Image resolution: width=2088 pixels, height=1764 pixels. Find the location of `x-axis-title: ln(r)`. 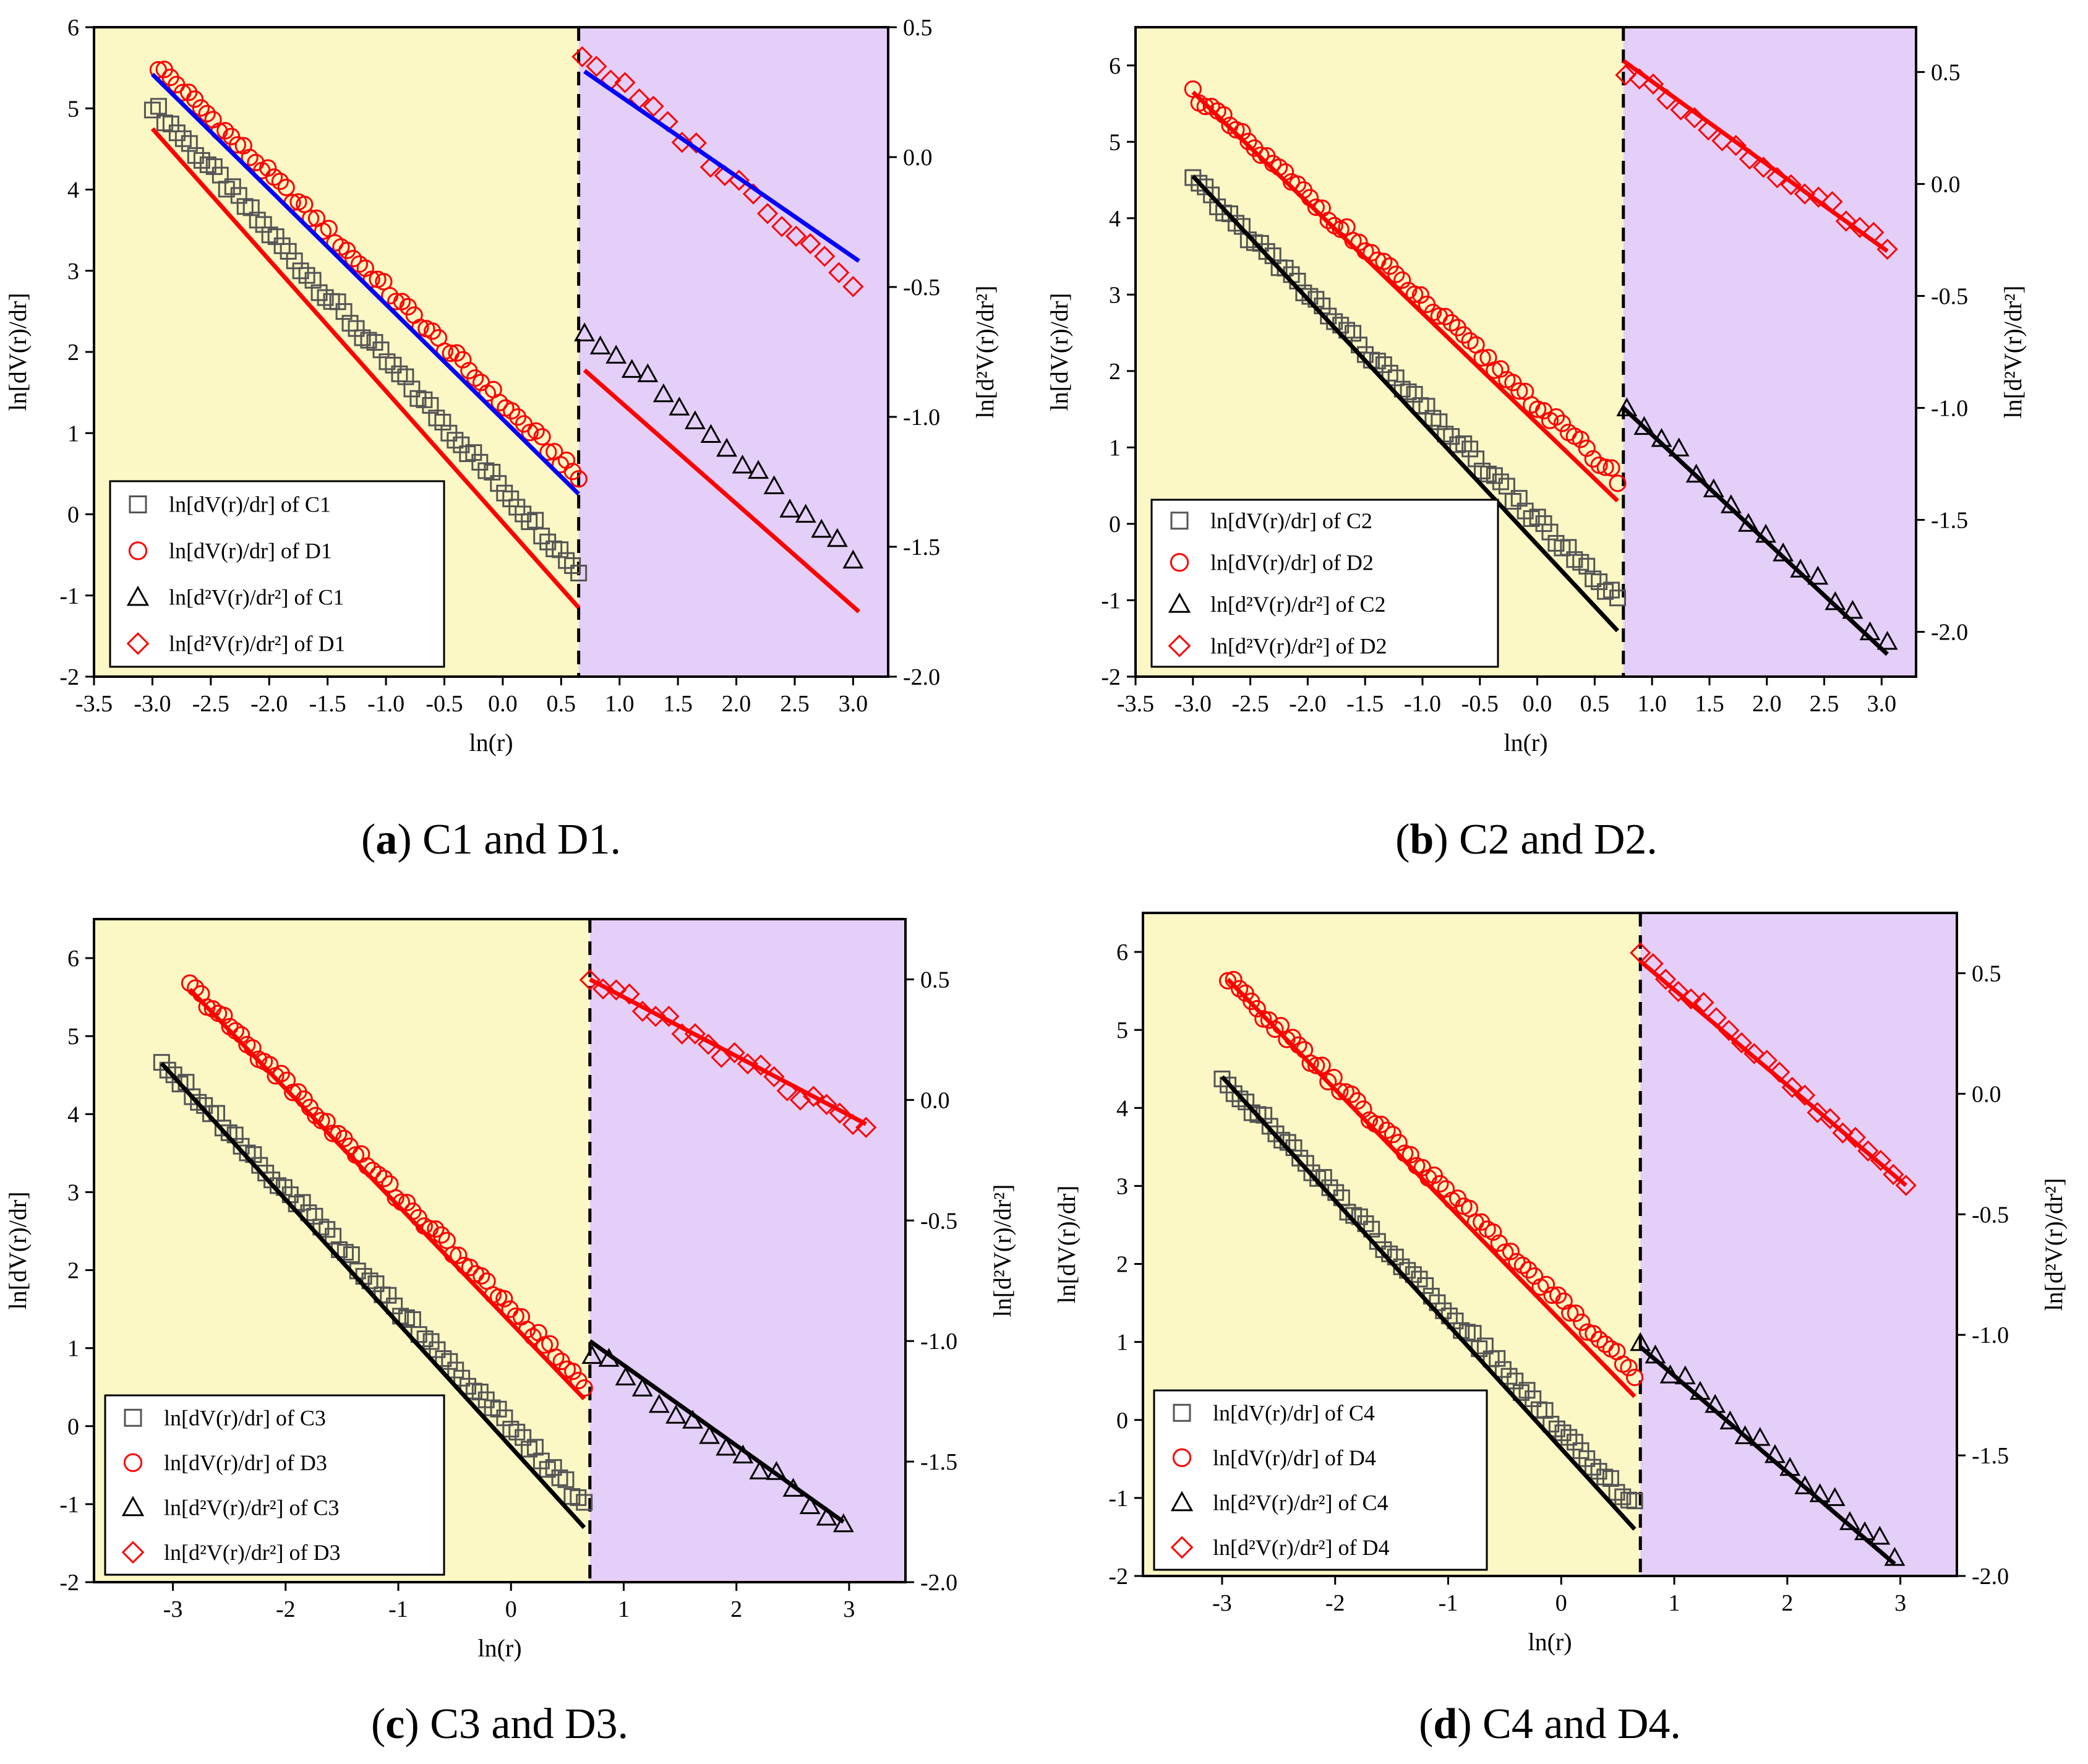

x-axis-title: ln(r) is located at coordinates (499, 1648).